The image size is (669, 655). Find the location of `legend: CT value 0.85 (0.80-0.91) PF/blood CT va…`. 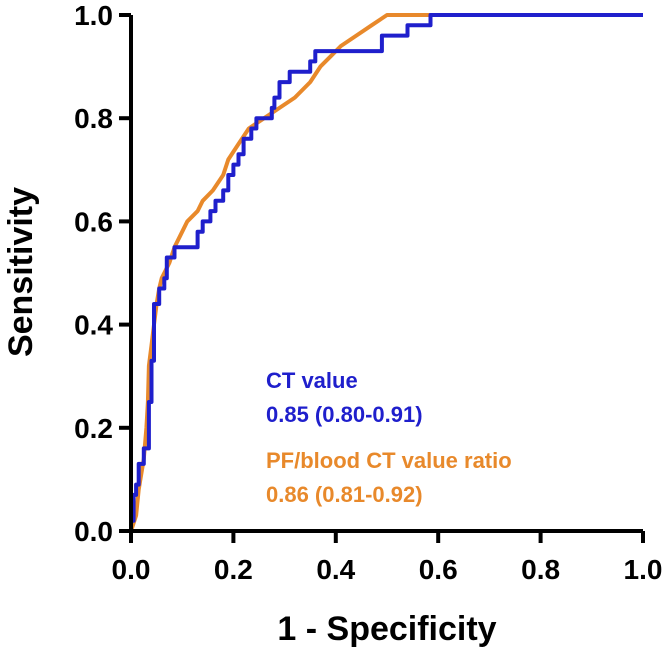

legend: CT value 0.85 (0.80-0.91) PF/blood CT va… is located at coordinates (389, 437).